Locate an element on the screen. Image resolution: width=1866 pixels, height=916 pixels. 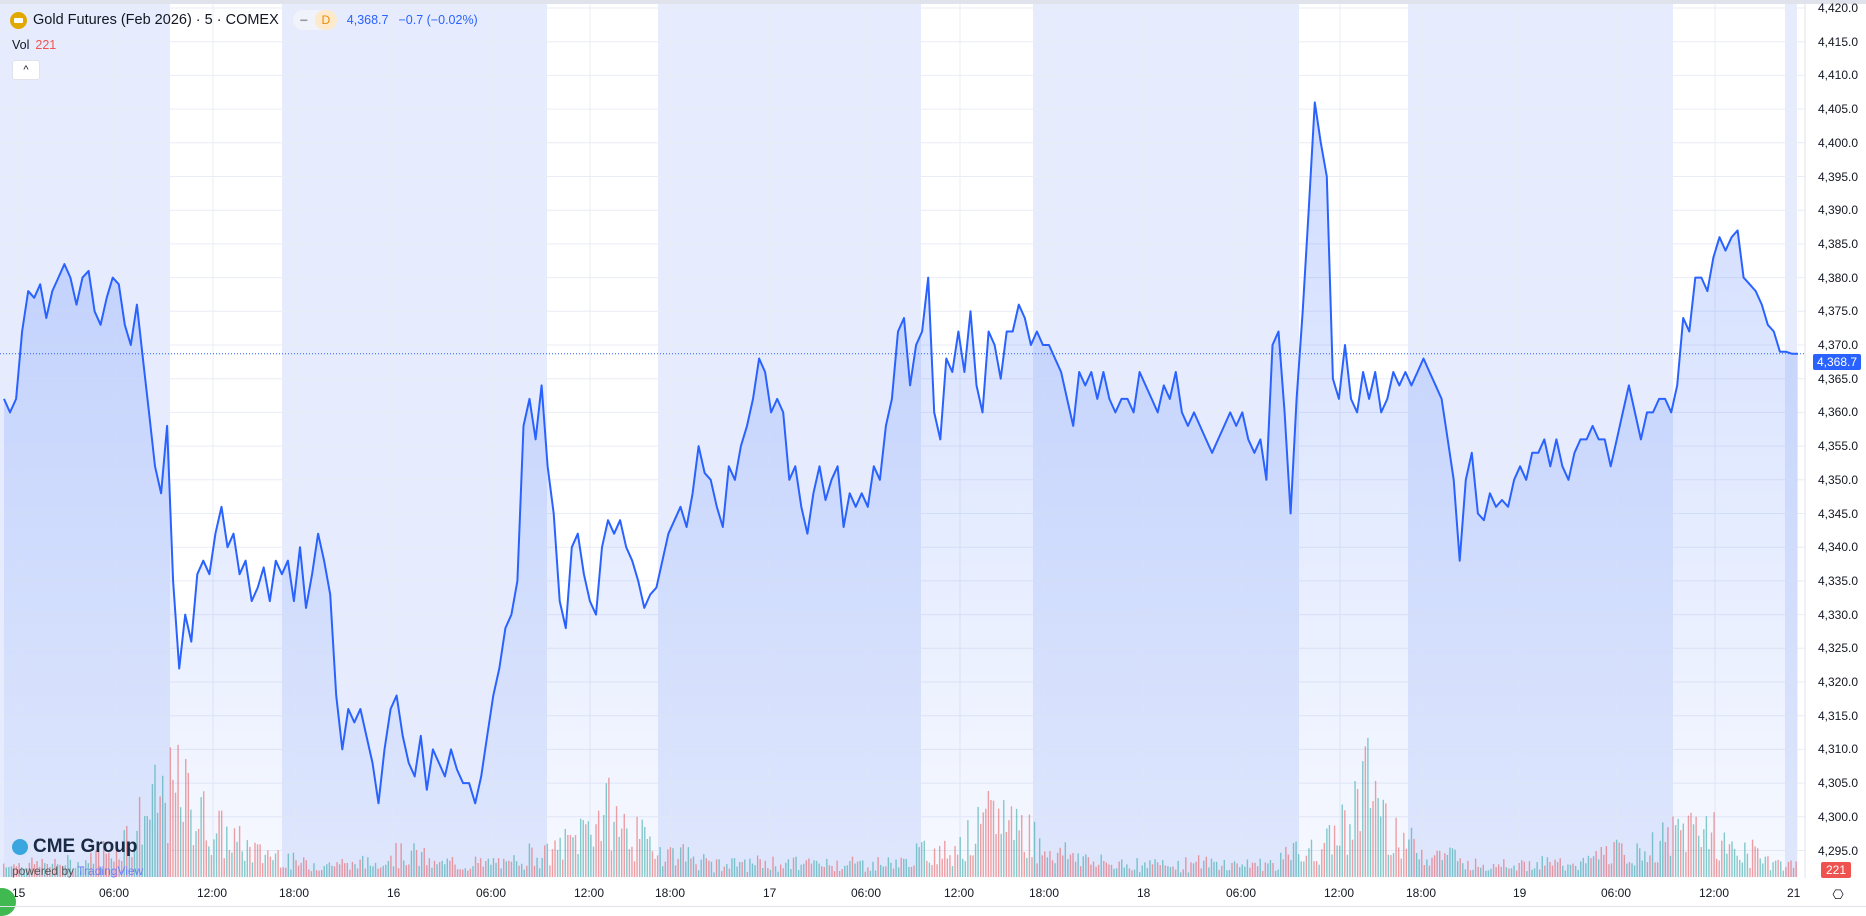
price-tick: 4,305.0 is located at coordinates (1838, 783).